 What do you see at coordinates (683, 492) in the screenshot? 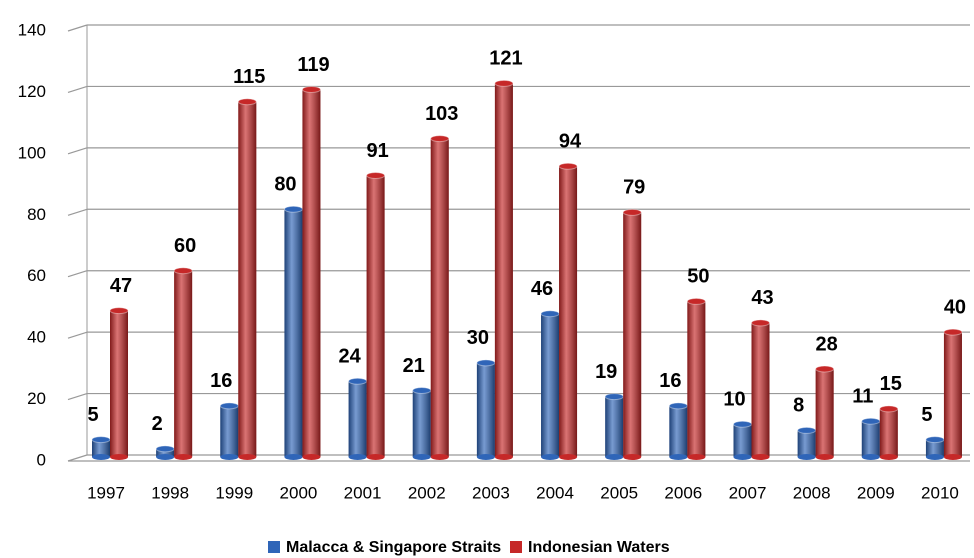
I see `x-tick-label: 2006` at bounding box center [683, 492].